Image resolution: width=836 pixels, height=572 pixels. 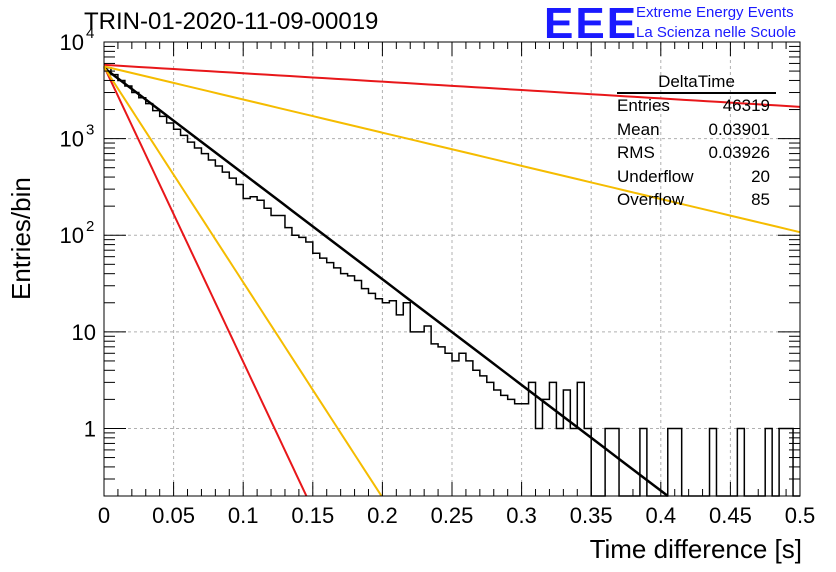 I want to click on stats-title: DeltaTime, so click(x=696, y=83).